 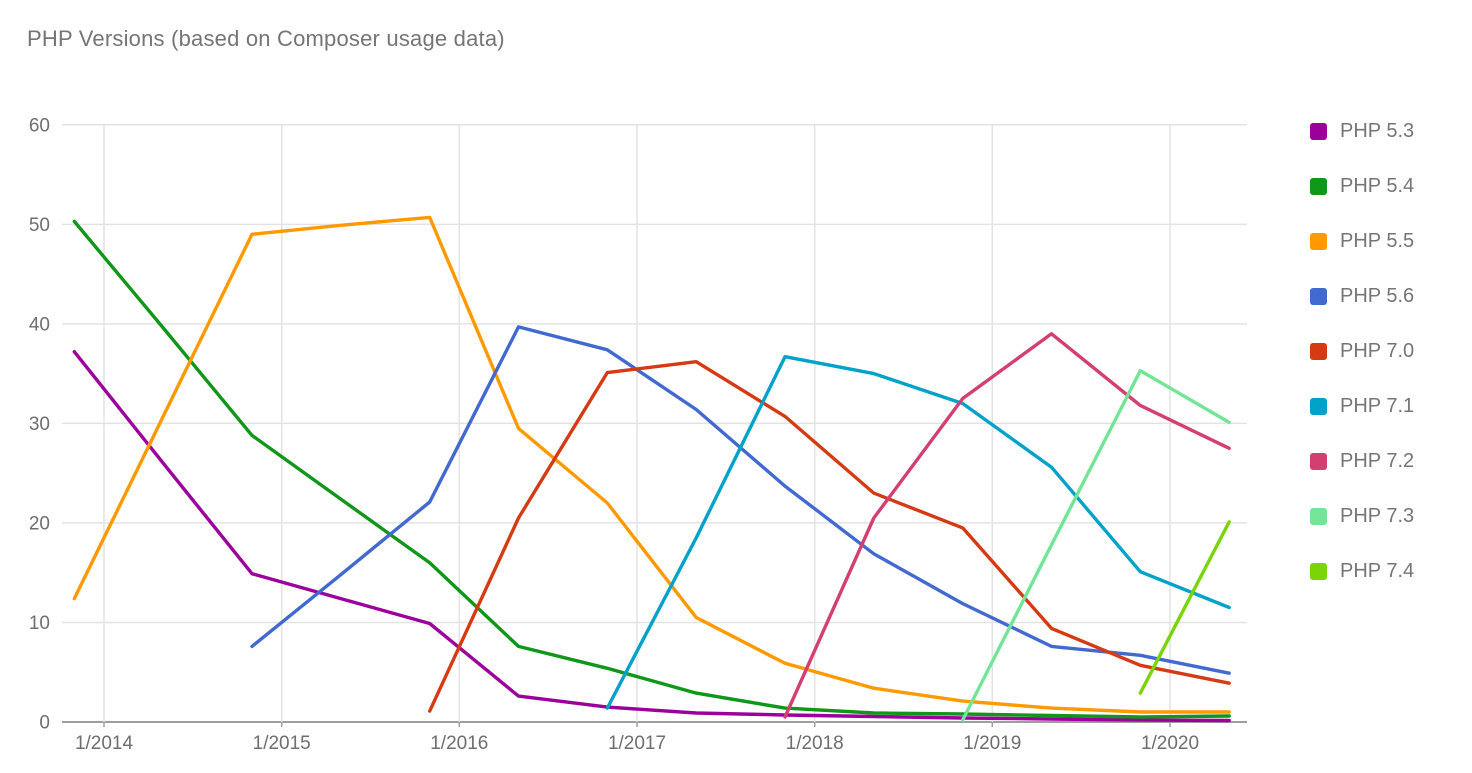 What do you see at coordinates (1170, 743) in the screenshot?
I see `x-axis-tick-label: 1/2020` at bounding box center [1170, 743].